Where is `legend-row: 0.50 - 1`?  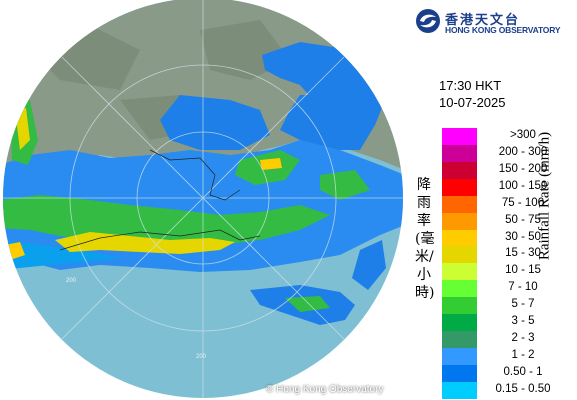 legend-row: 0.50 - 1 is located at coordinates (504, 373).